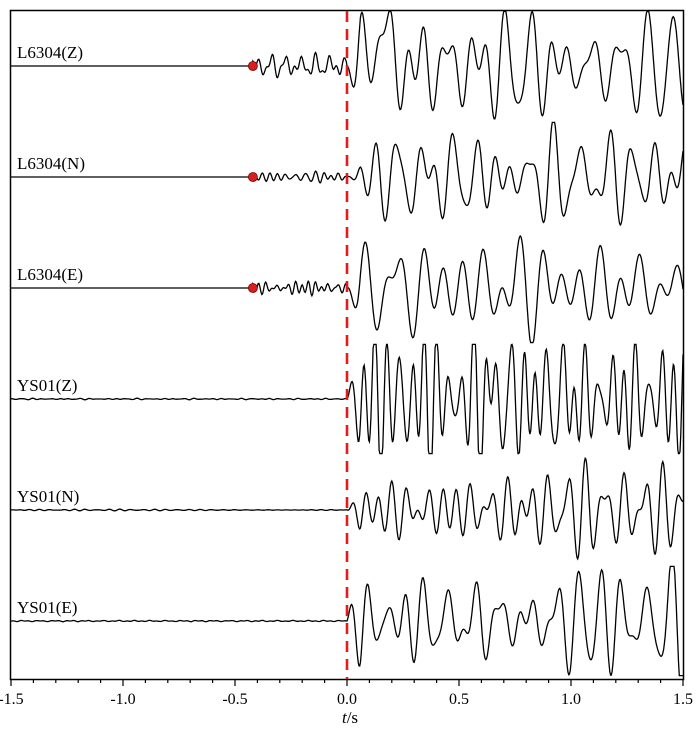  What do you see at coordinates (50, 52) in the screenshot?
I see `trace-label-1: L6304(Z)` at bounding box center [50, 52].